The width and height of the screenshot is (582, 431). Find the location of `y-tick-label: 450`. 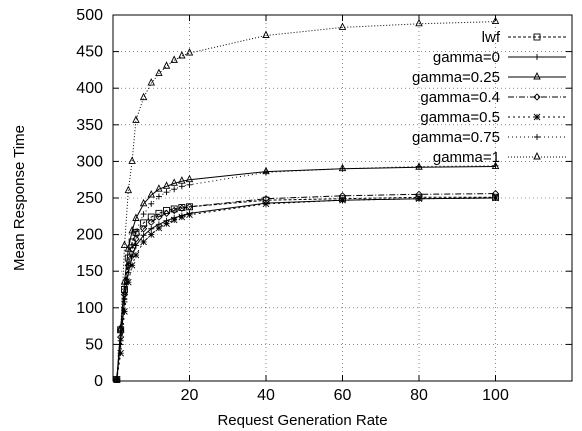

y-tick-label: 450 is located at coordinates (89, 52).